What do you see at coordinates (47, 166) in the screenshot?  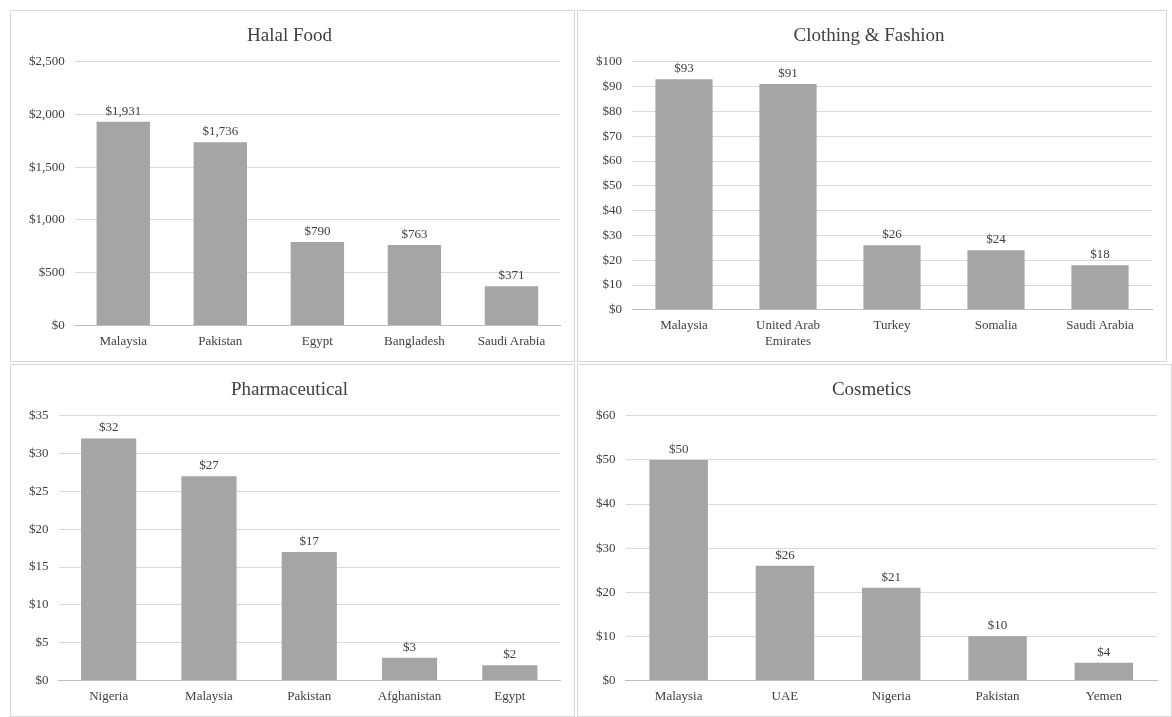 I see `y-tick-label: $1,500` at bounding box center [47, 166].